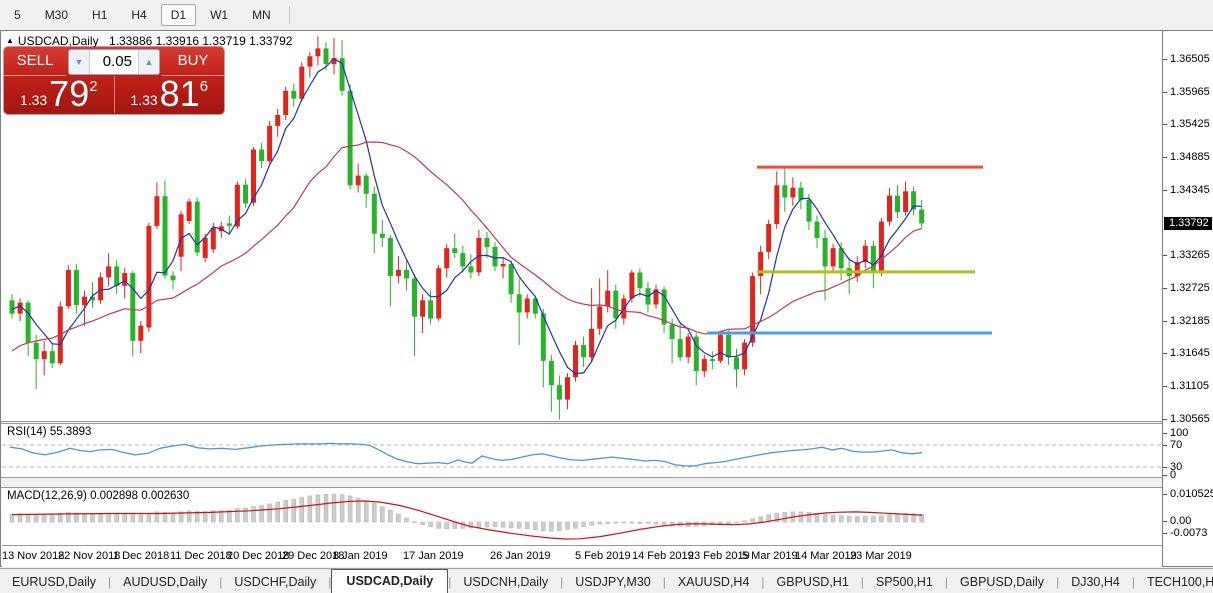 This screenshot has width=1213, height=593. Describe the element at coordinates (1190, 320) in the screenshot. I see `price-axis-label: 1.32185` at that location.